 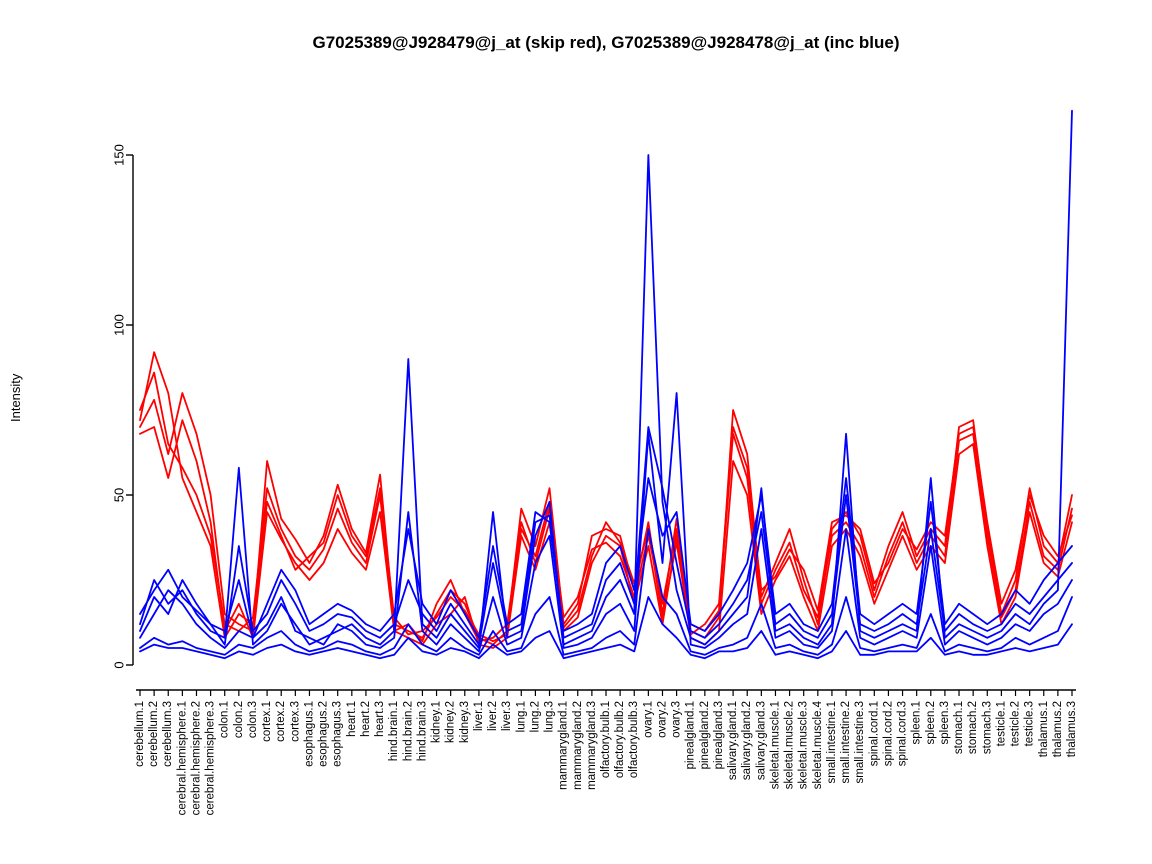 I want to click on x-tick-label: liver.3, so click(x=507, y=716).